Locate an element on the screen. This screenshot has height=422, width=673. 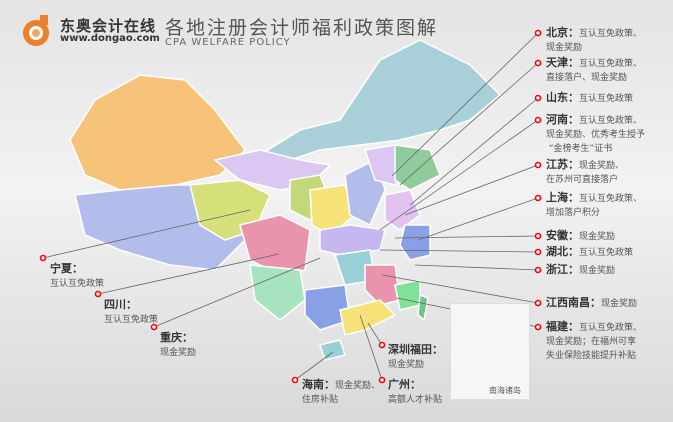
brand-name: 东奥会计在线 is located at coordinates (108, 26).